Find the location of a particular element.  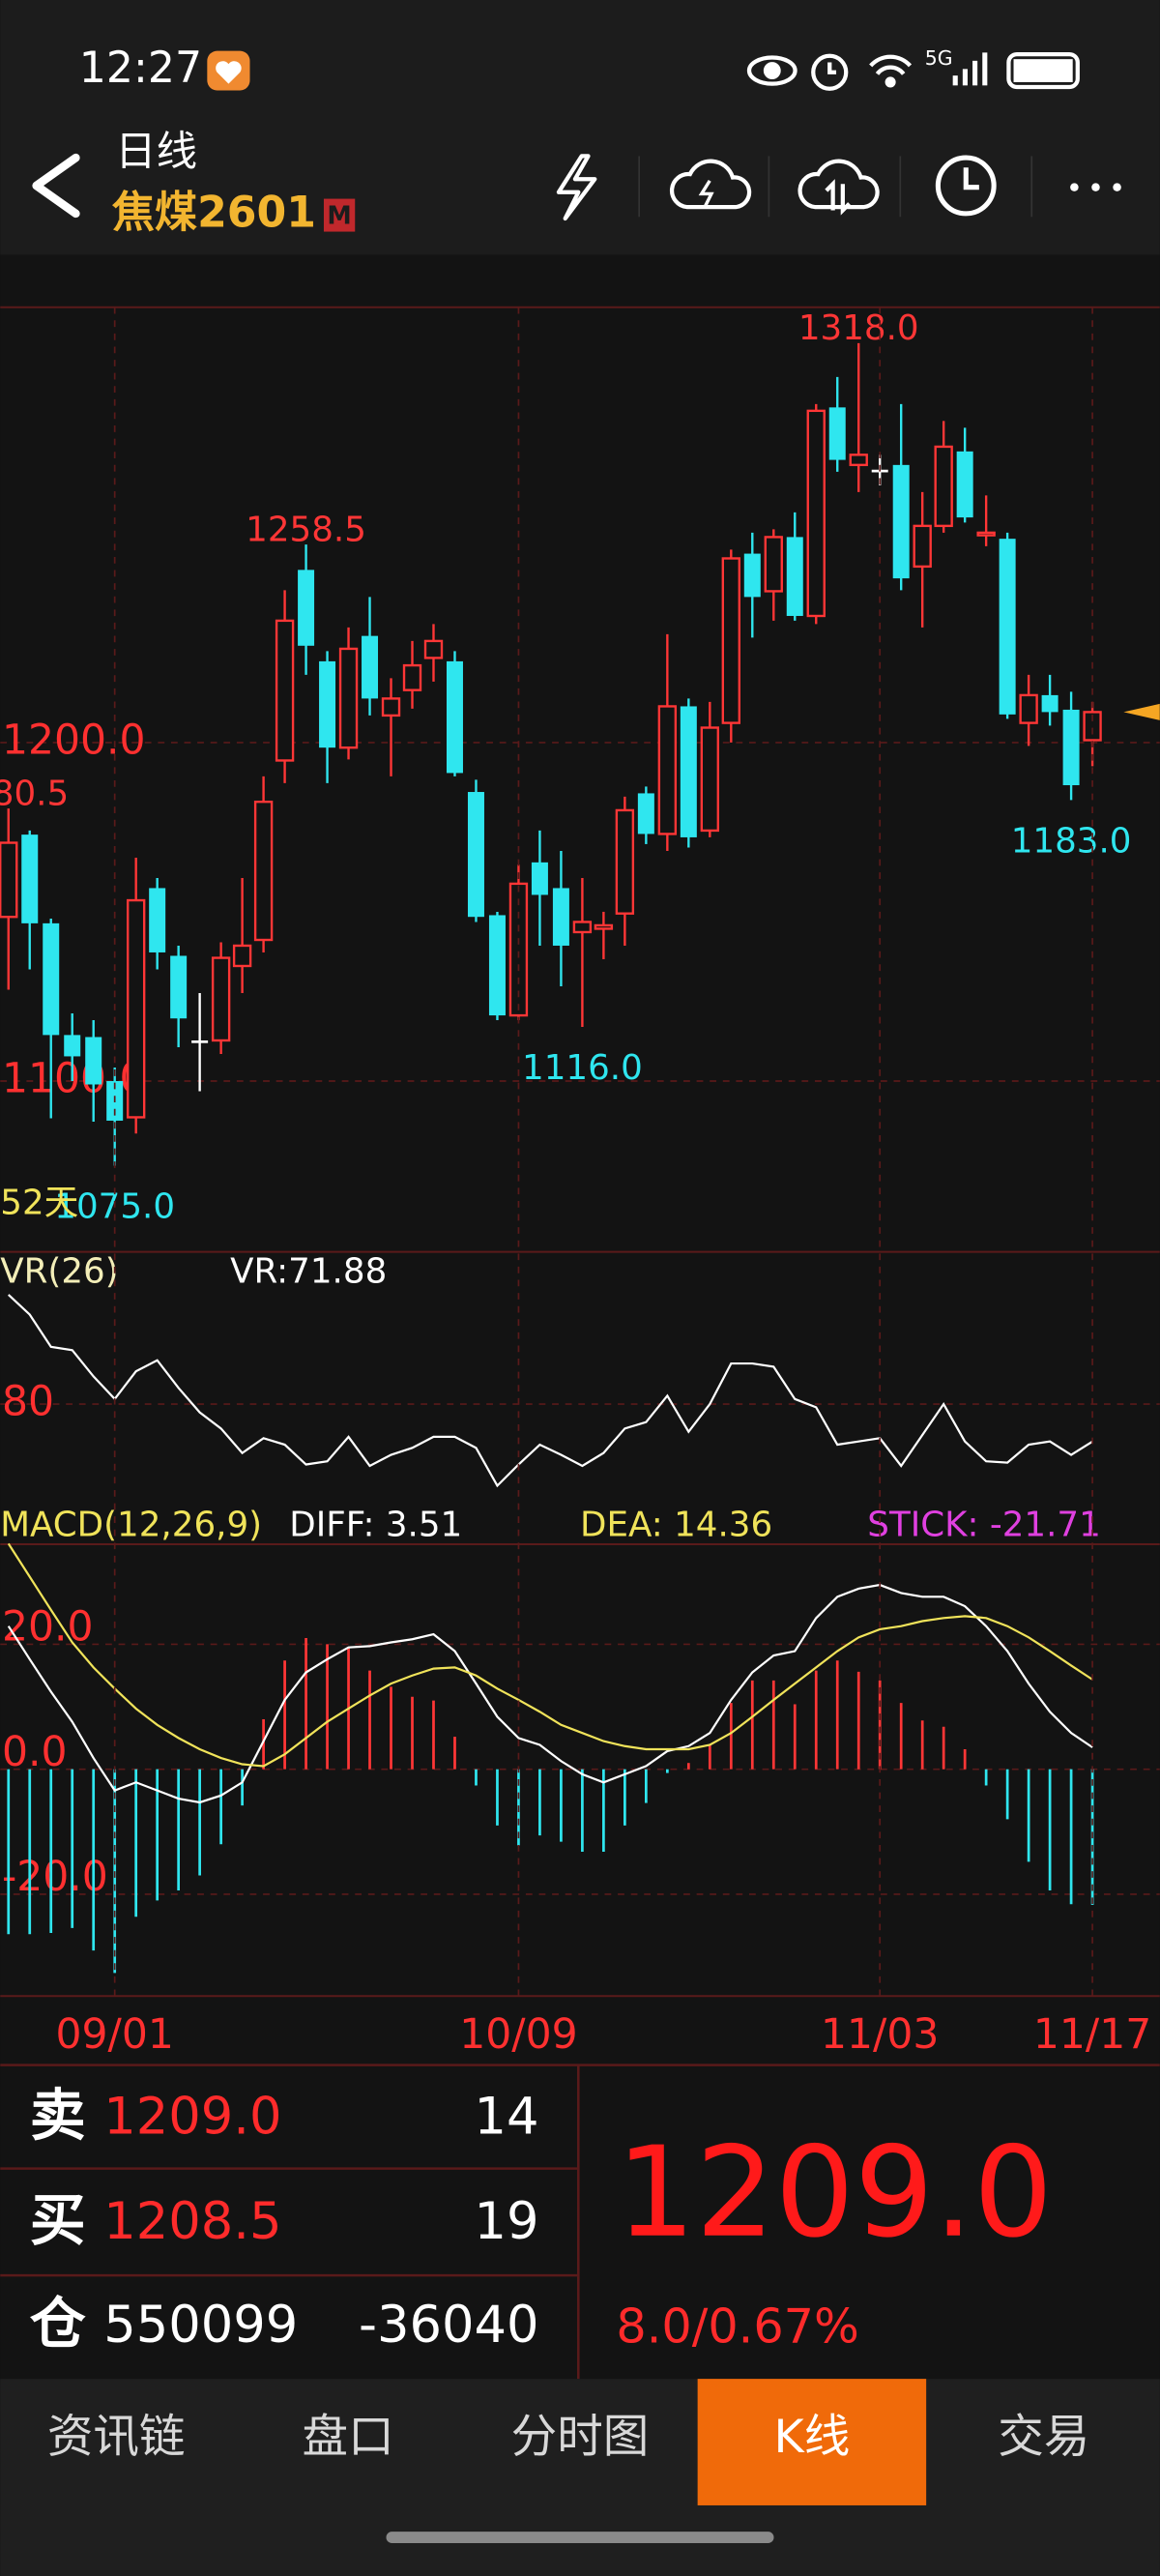

period-label: 52天 is located at coordinates (39, 1202).